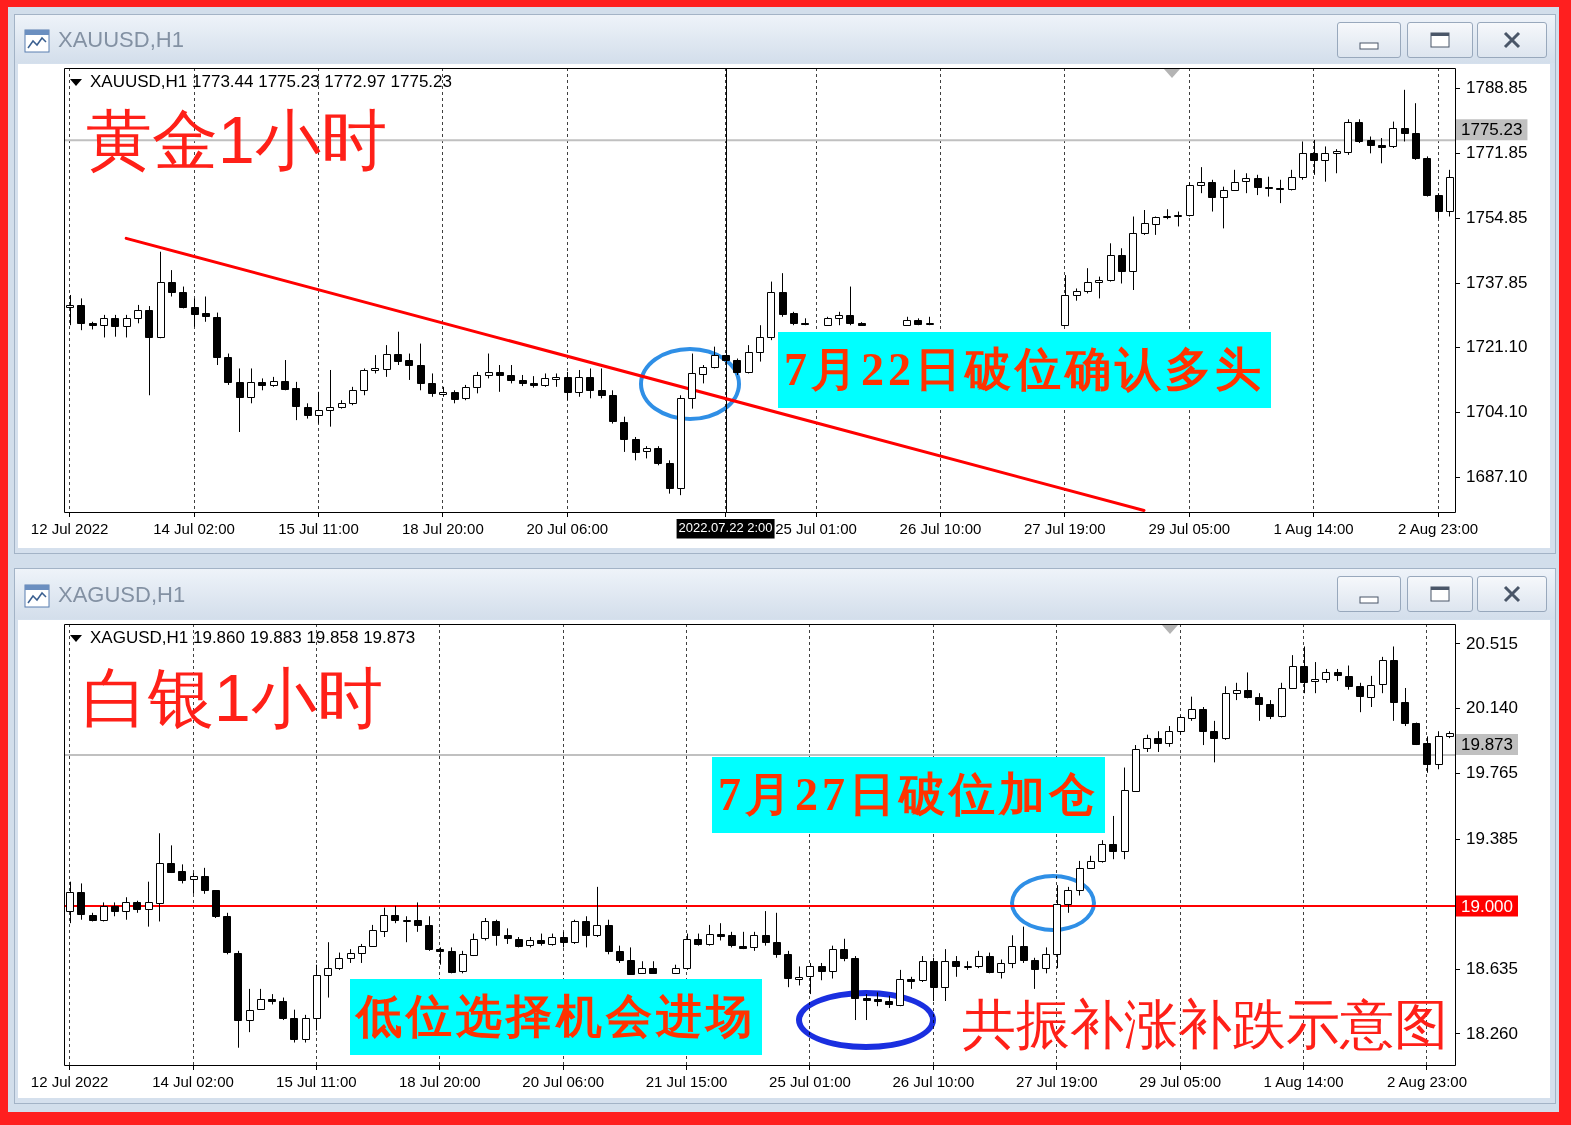 Image resolution: width=1571 pixels, height=1125 pixels. What do you see at coordinates (1024, 370) in the screenshot?
I see `annotation: 7月22日破位确认多头` at bounding box center [1024, 370].